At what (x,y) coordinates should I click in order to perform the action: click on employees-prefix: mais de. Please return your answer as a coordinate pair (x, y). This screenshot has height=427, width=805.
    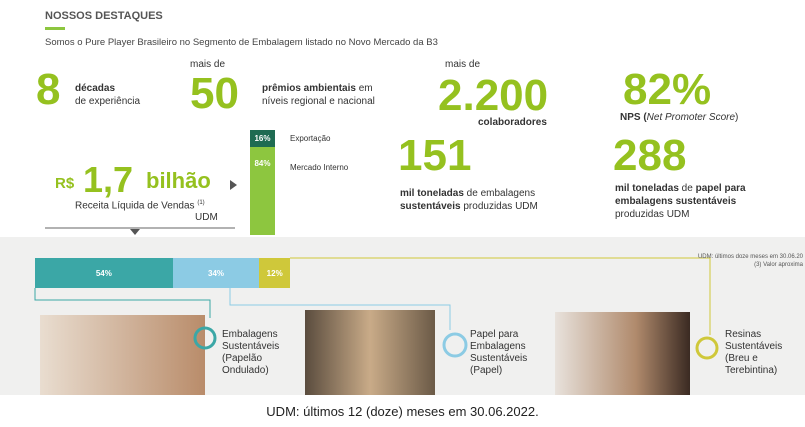
    Looking at the image, I should click on (463, 64).